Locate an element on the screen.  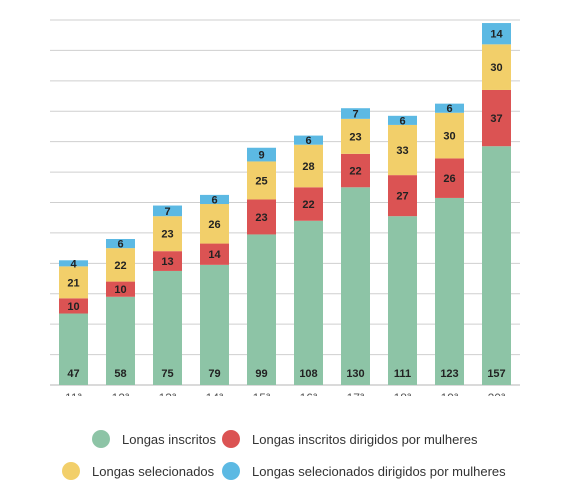
data-label-1-6: 22 is located at coordinates (355, 172).